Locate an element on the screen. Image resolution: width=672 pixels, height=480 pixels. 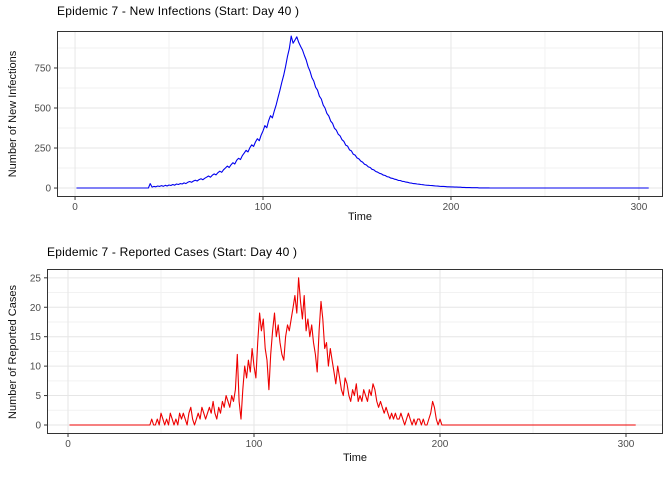
y-tick-label: 10 is located at coordinates (36, 367).